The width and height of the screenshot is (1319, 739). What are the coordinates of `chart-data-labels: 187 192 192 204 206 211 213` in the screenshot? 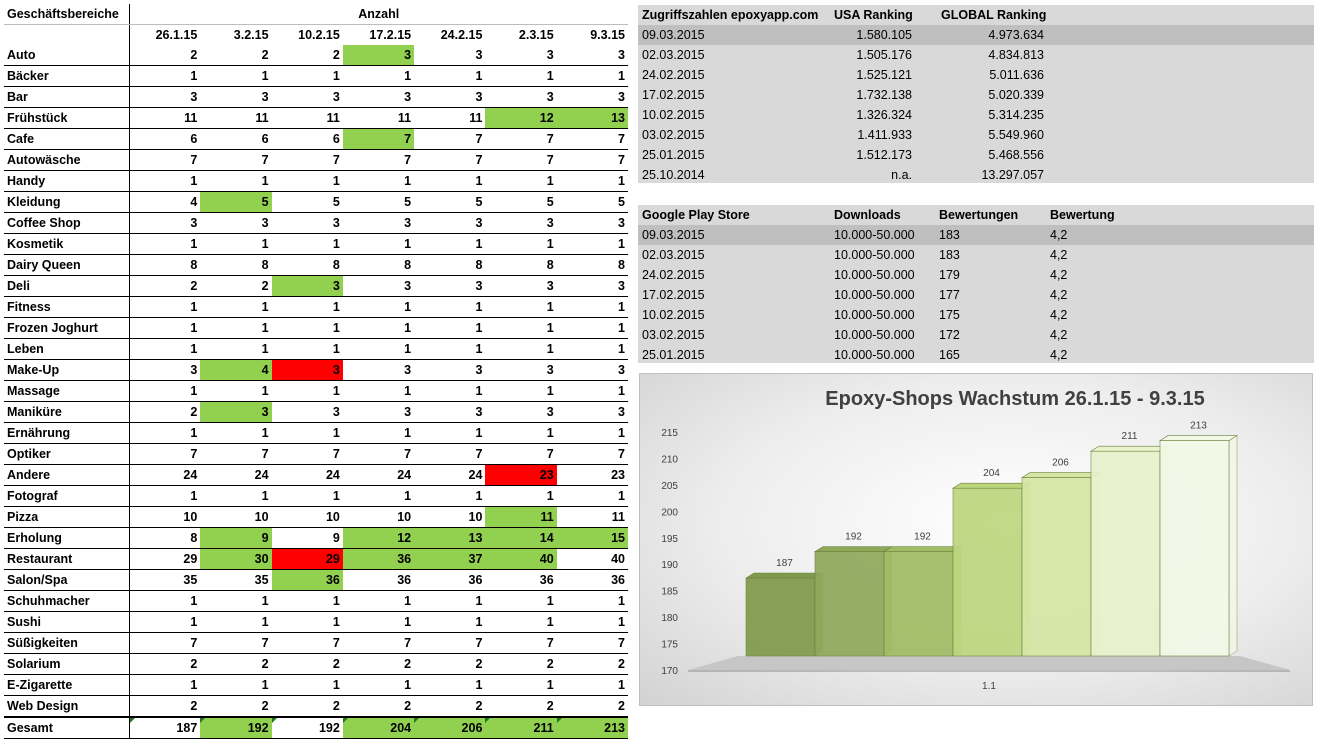 It's located at (991, 495).